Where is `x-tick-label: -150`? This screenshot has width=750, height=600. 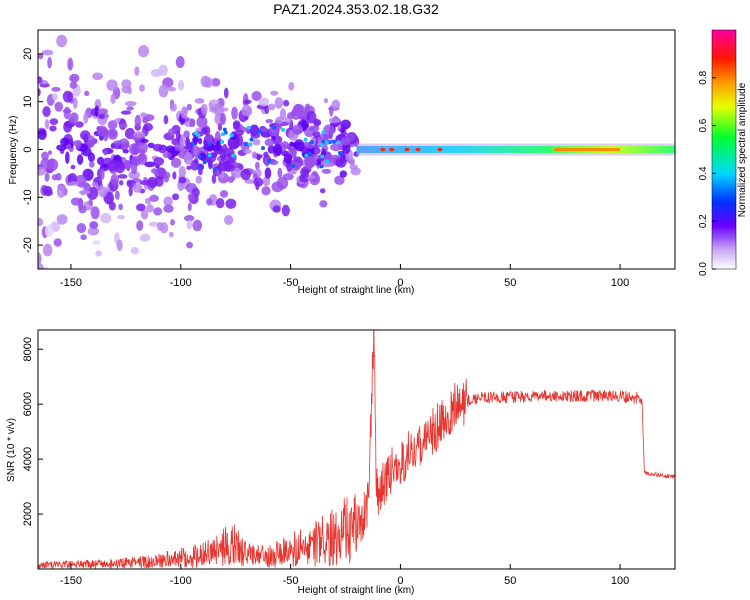
x-tick-label: -150 is located at coordinates (71, 581).